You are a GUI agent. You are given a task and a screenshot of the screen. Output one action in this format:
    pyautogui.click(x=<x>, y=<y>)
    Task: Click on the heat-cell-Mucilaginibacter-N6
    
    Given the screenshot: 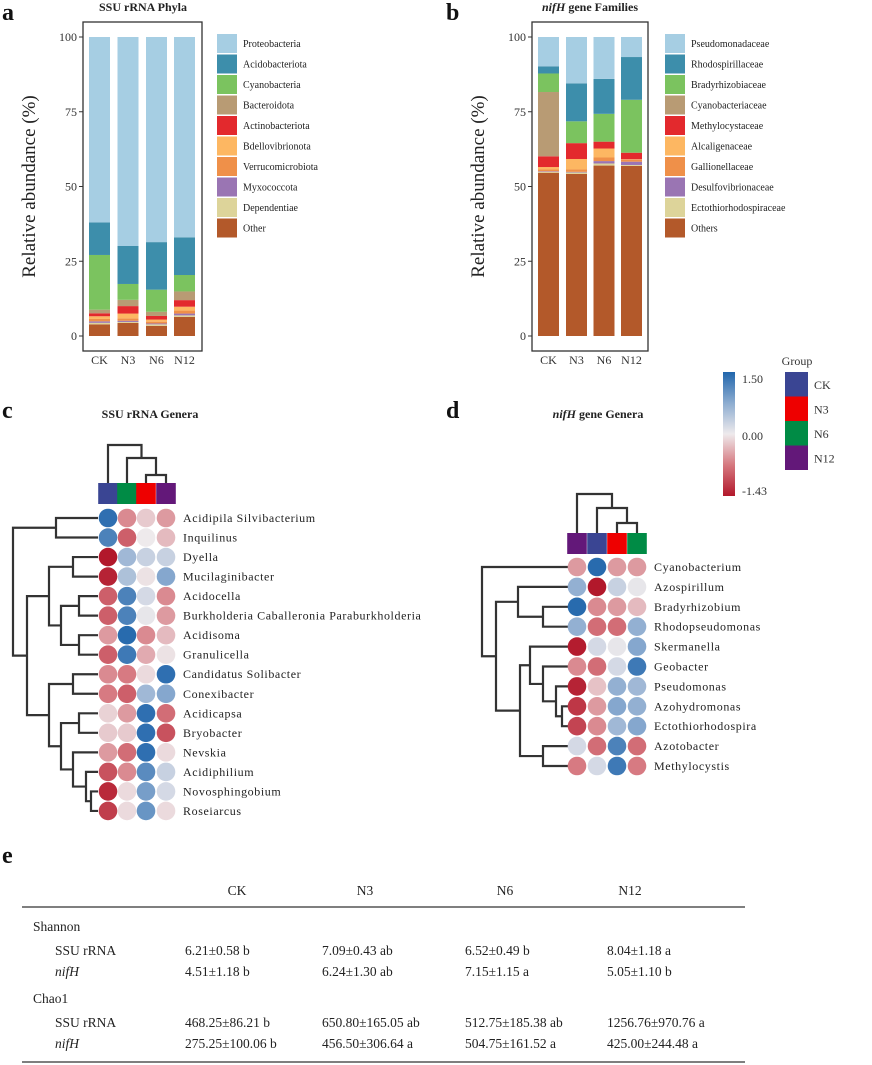 What is the action you would take?
    pyautogui.click(x=127, y=576)
    